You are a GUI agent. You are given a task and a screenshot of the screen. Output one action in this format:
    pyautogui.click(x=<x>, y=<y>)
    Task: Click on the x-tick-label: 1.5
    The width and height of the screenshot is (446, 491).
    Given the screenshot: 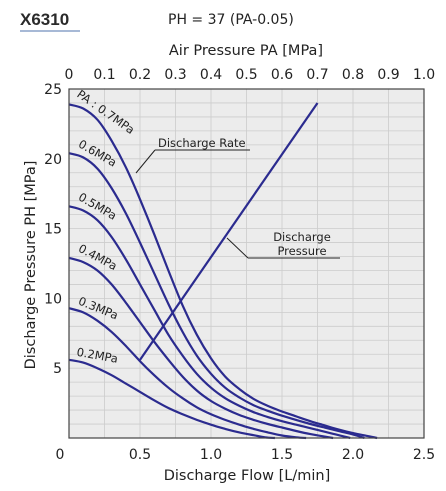 What is the action you would take?
    pyautogui.click(x=282, y=455)
    